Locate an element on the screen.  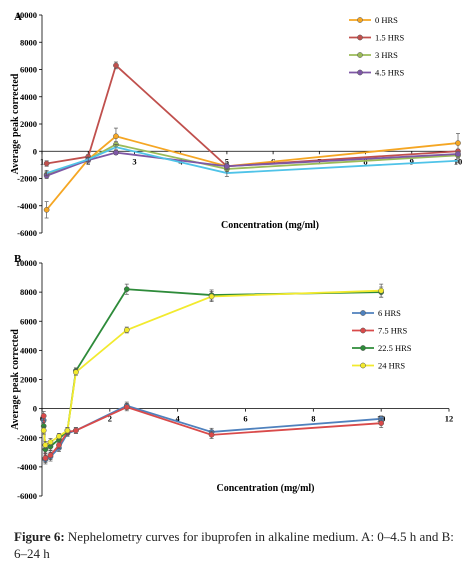
legend-label: 3 HRS is located at coordinates (386, 55).